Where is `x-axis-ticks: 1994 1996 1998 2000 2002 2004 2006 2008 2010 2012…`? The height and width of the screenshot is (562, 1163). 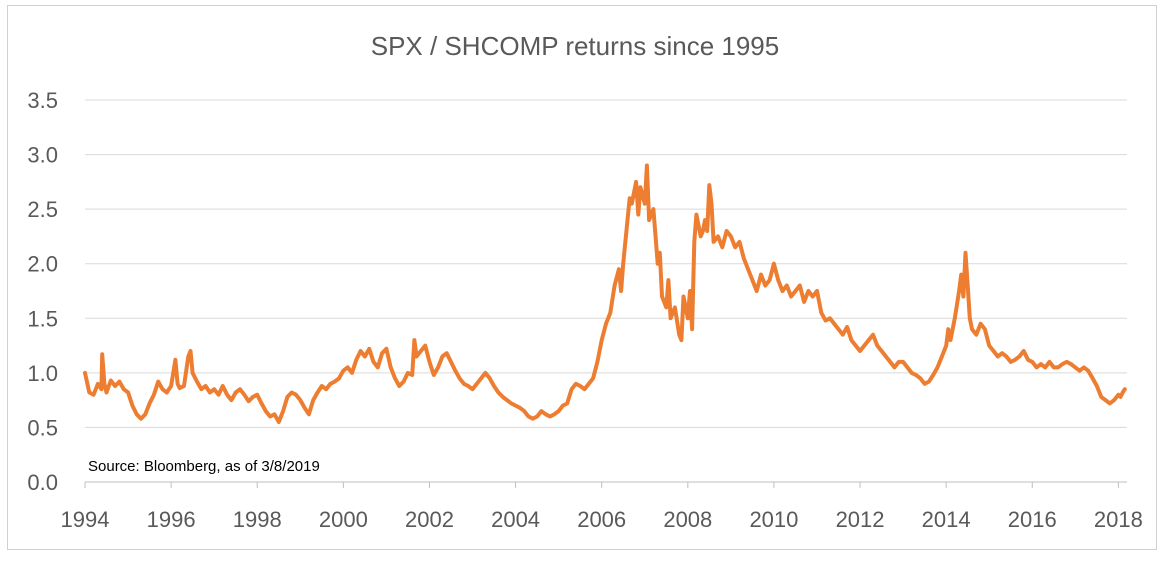
x-axis-ticks: 1994 1996 1998 2000 2002 2004 2006 2008 2010 2012… is located at coordinates (602, 507).